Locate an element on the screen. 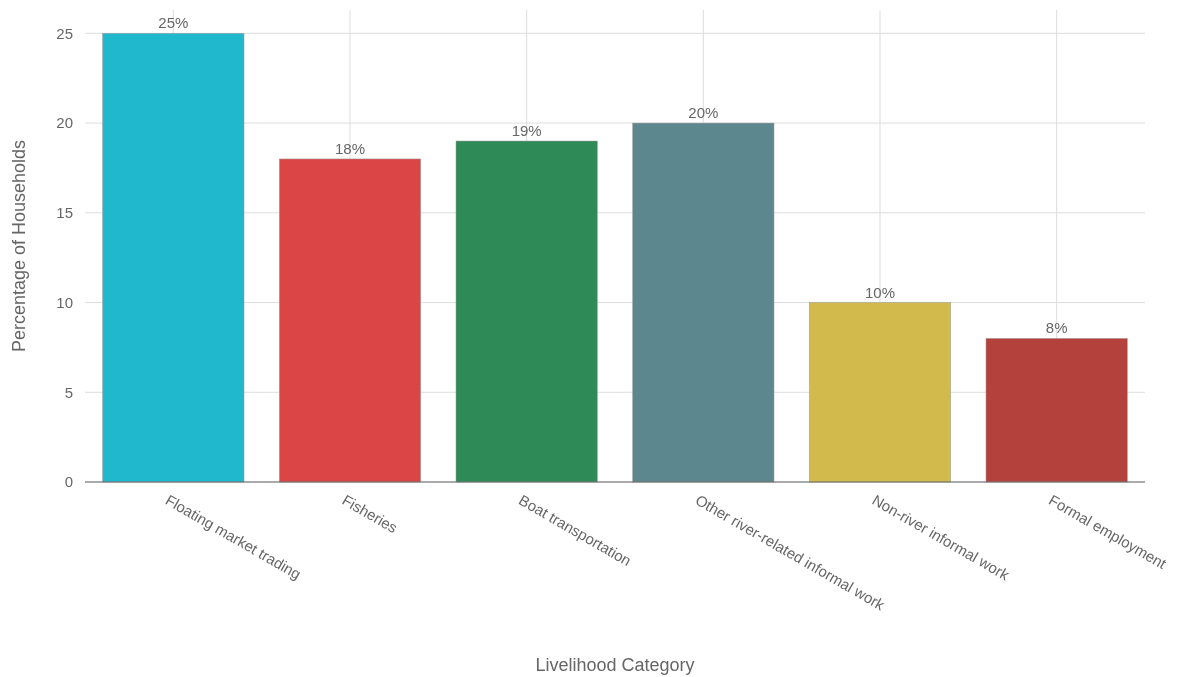  data-label: 19% is located at coordinates (526, 131).